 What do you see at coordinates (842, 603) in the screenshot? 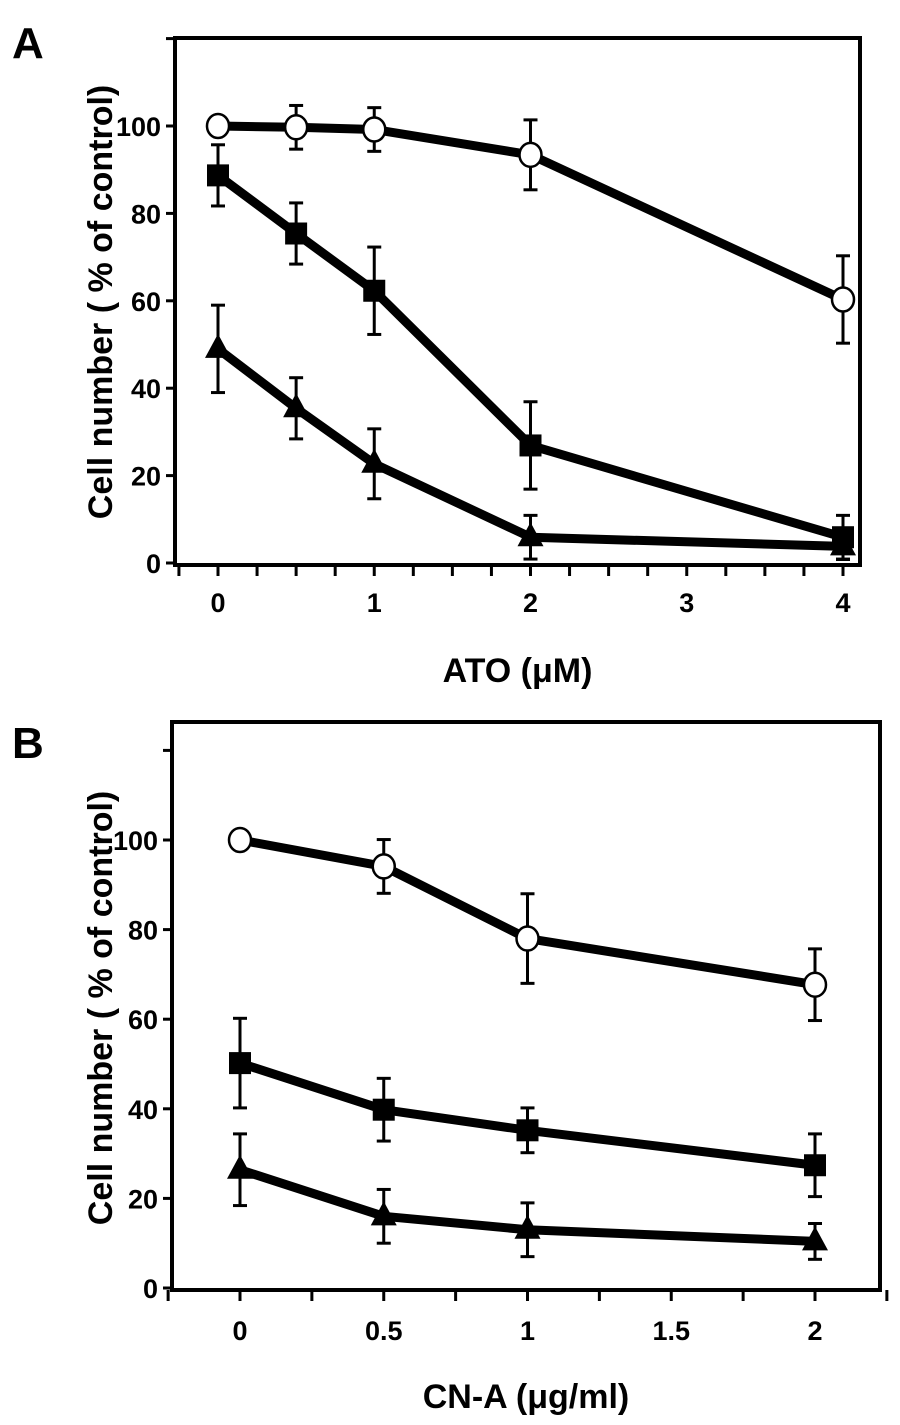
I see `x-tick-label: 4` at bounding box center [842, 603].